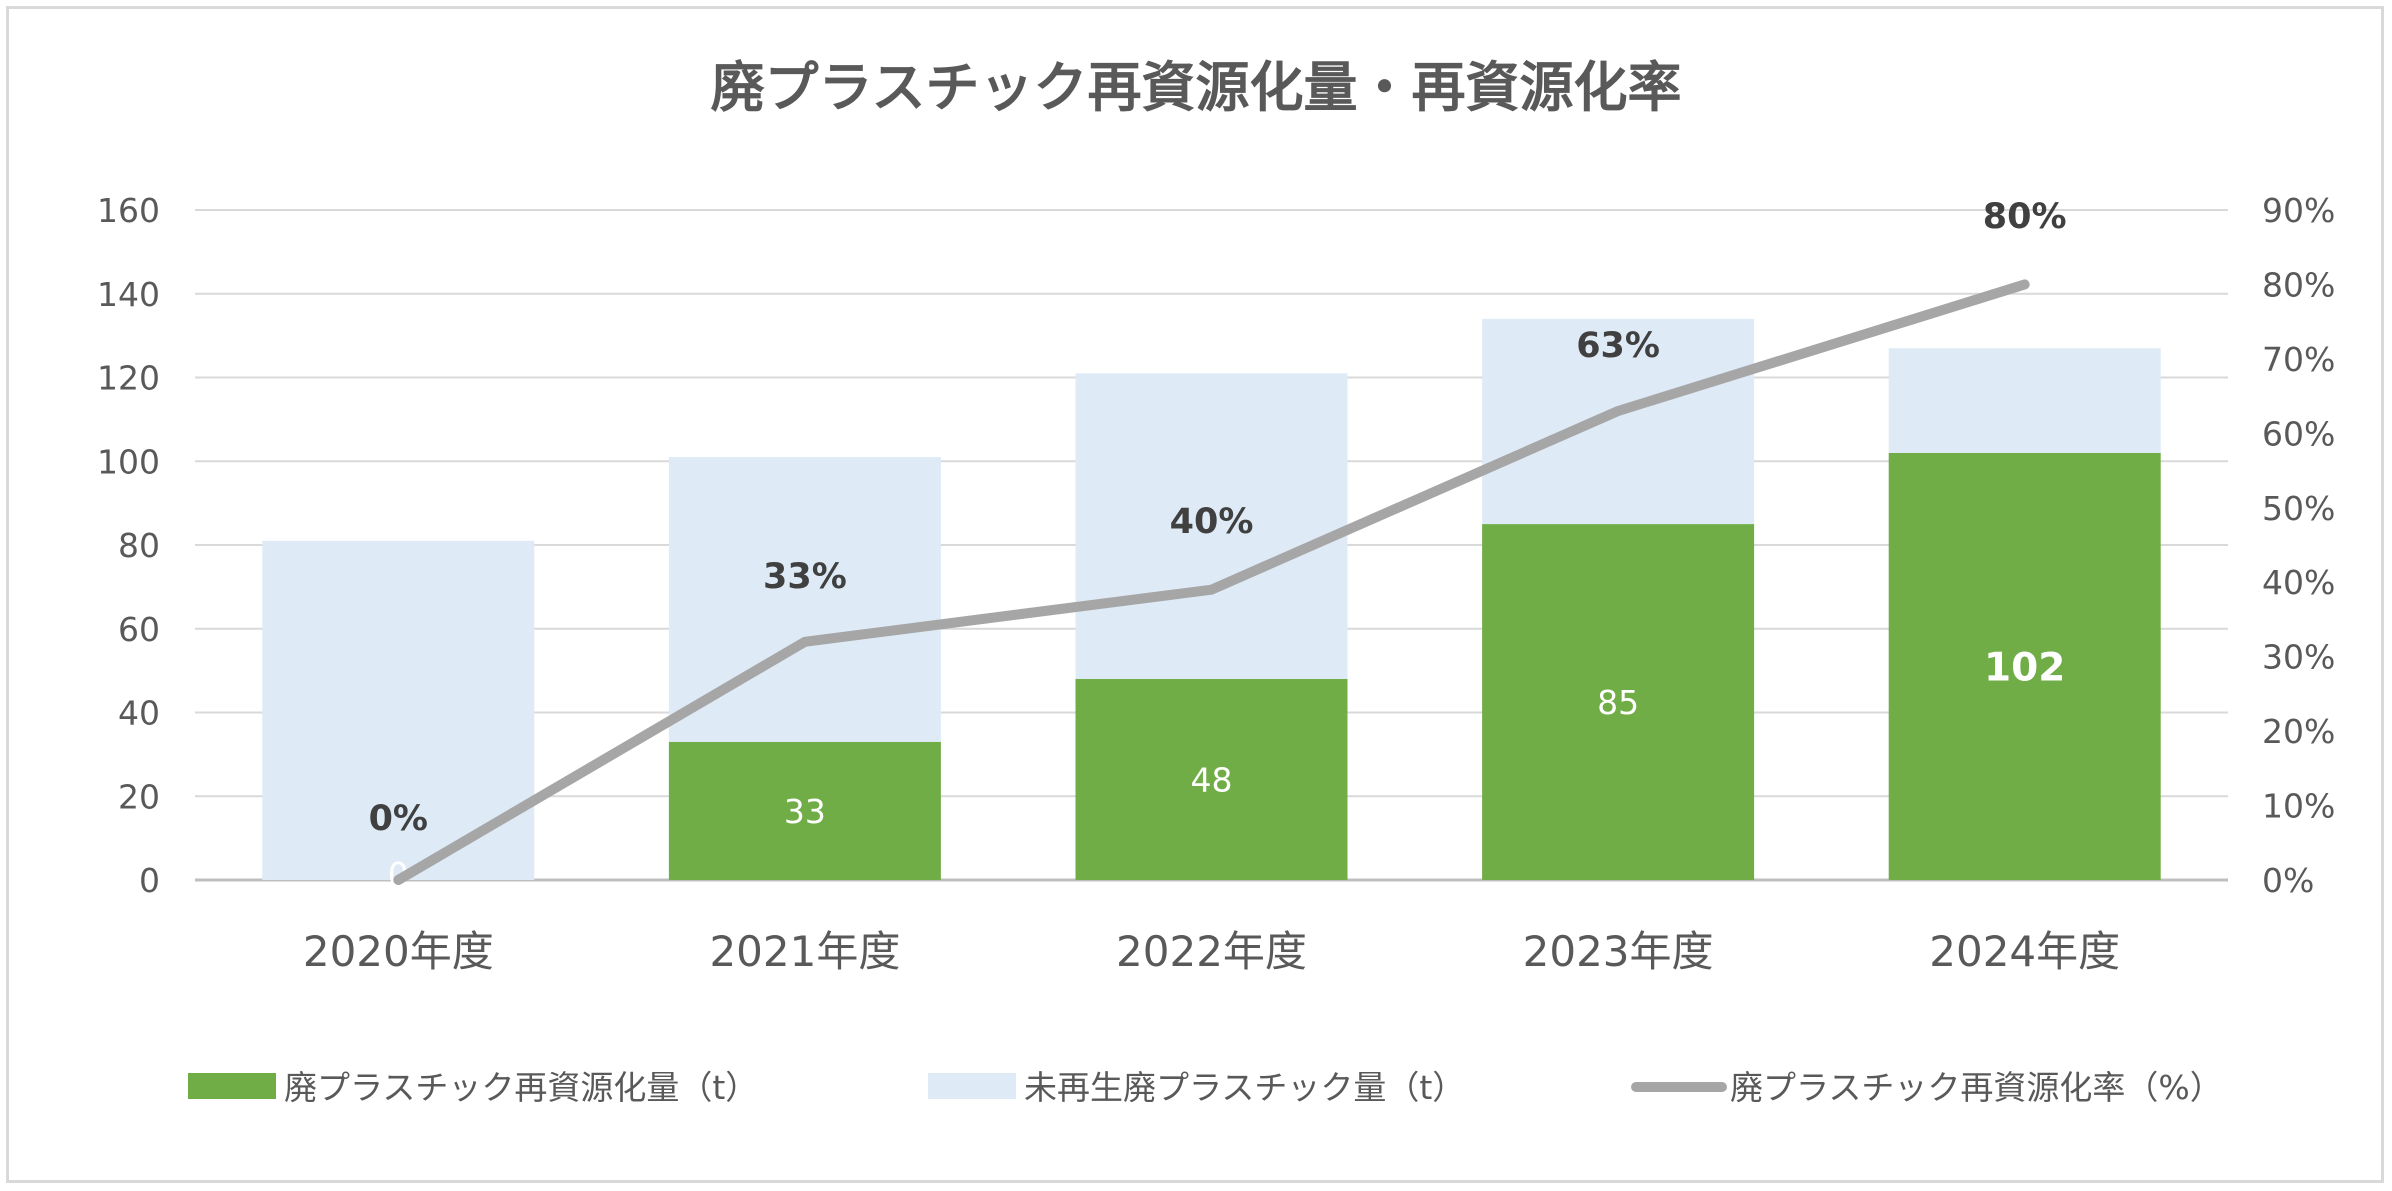 This screenshot has width=2392, height=1191. Describe the element at coordinates (128, 378) in the screenshot. I see `y-tick-left: 120` at that location.